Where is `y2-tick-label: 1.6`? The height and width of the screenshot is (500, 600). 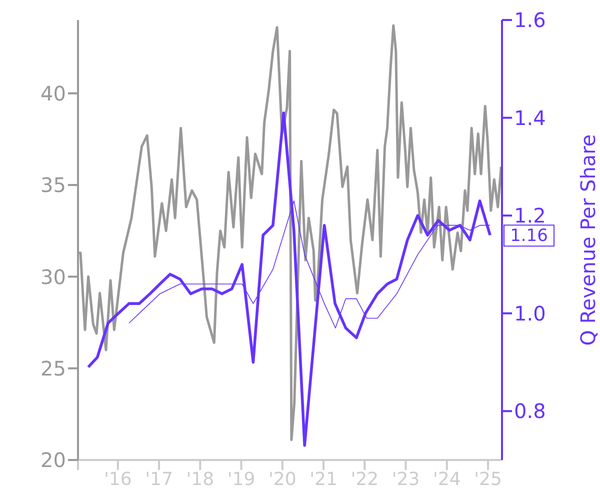 y2-tick-label: 1.6 is located at coordinates (530, 20).